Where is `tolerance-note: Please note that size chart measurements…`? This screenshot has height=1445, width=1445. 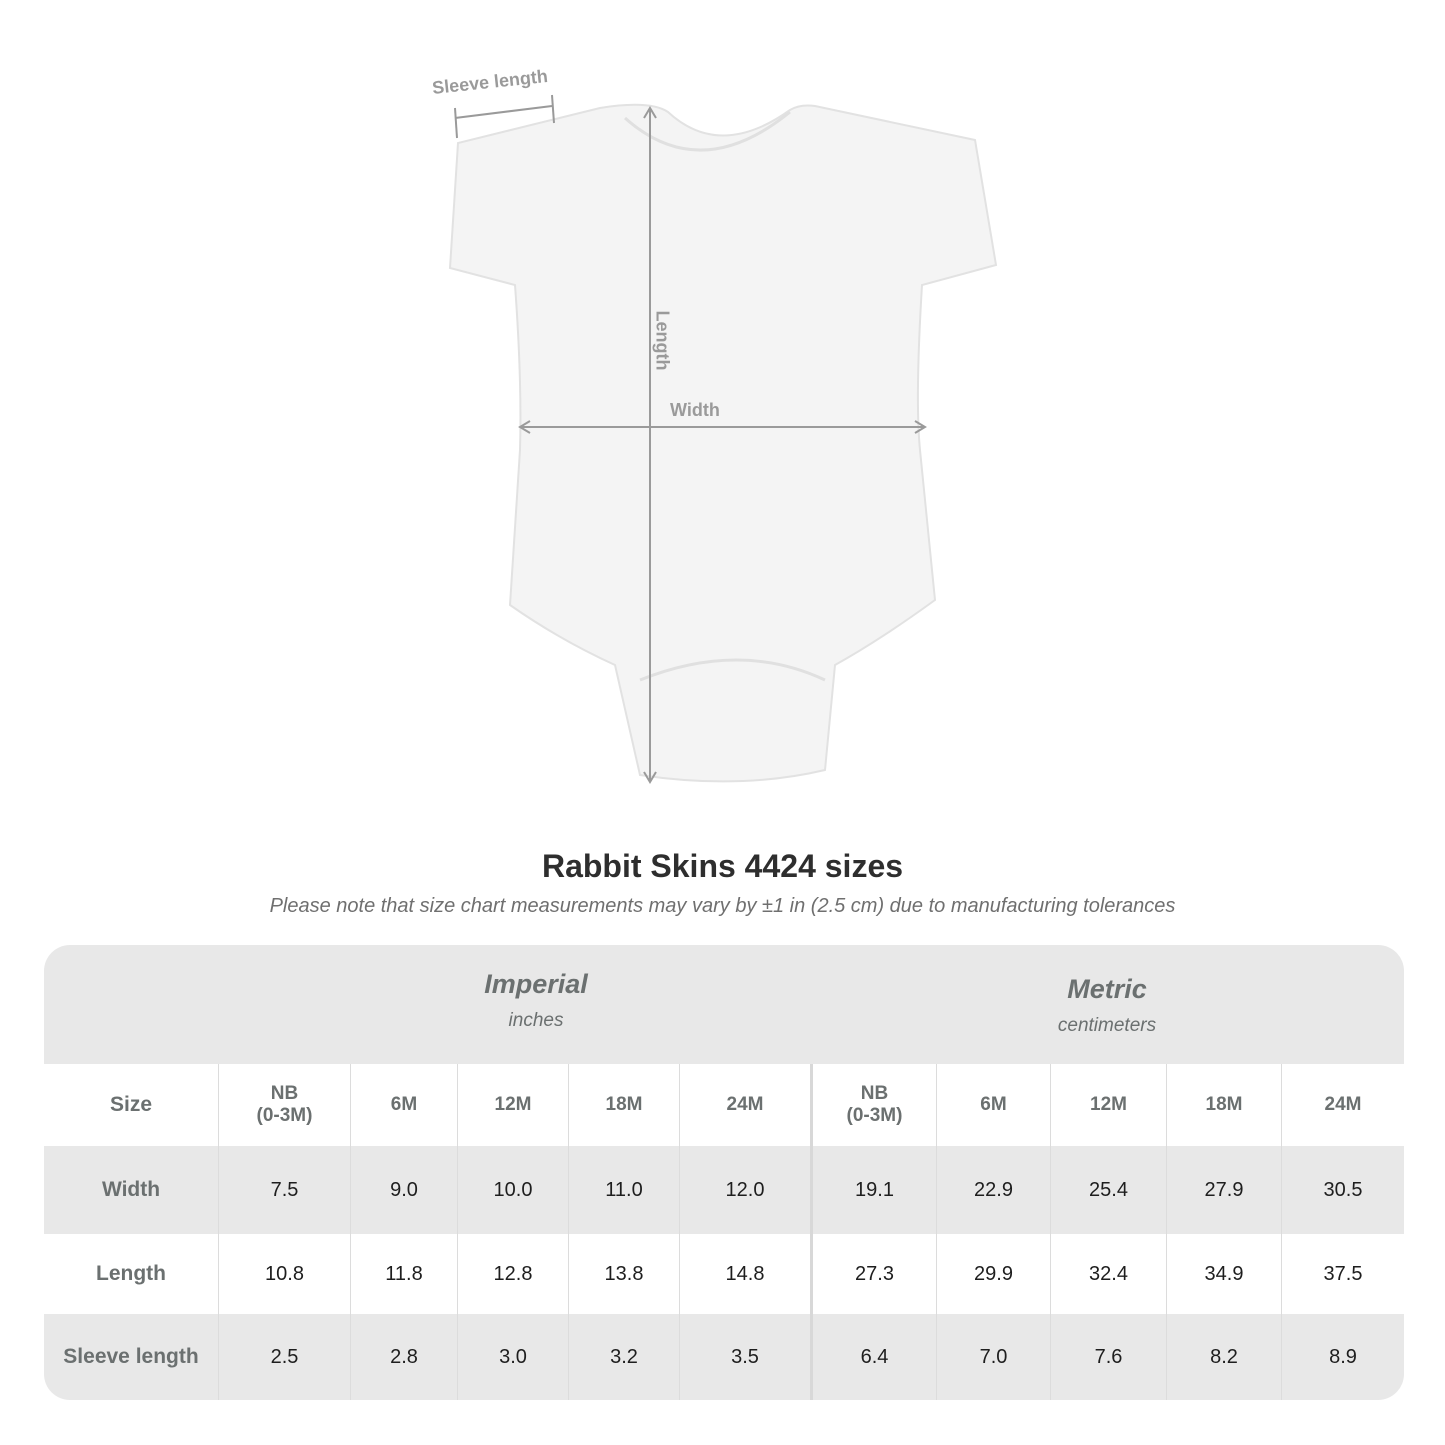 tolerance-note: Please note that size chart measurements… is located at coordinates (722, 906).